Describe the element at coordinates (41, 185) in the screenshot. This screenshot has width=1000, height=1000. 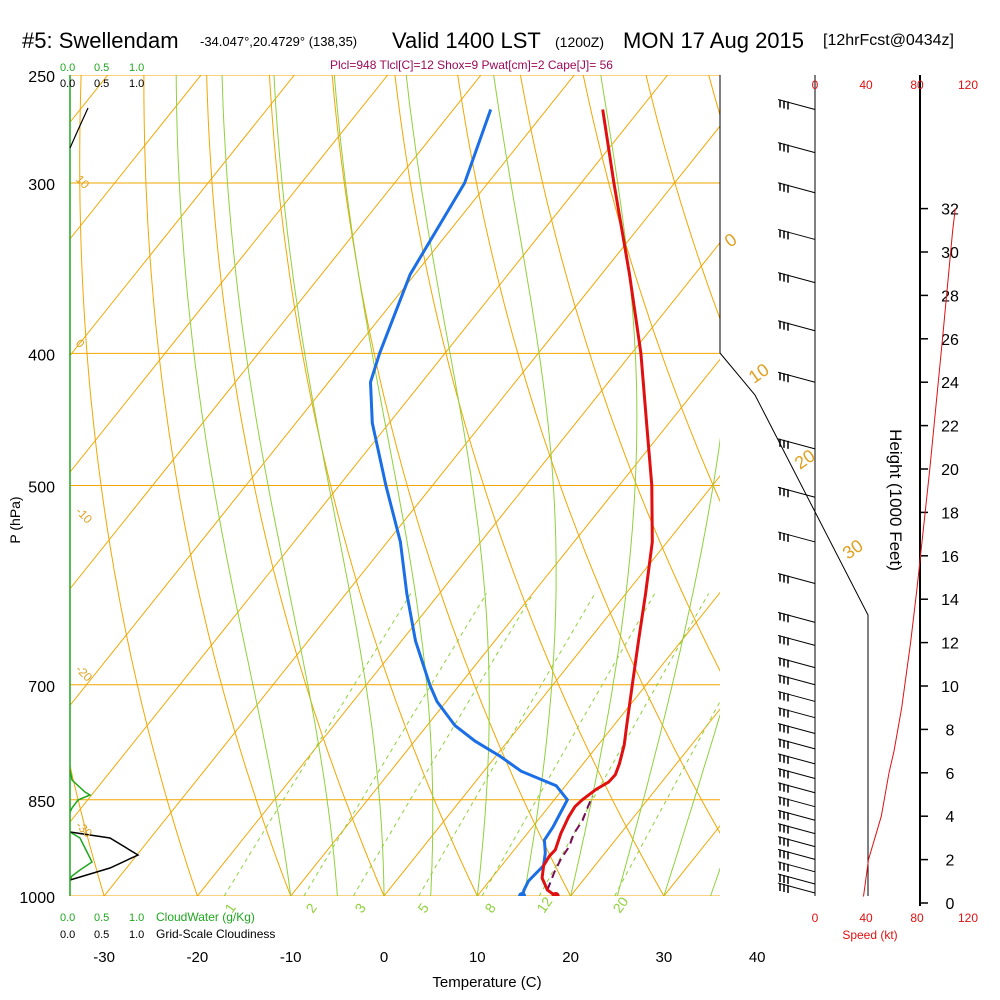
I see `pressure-tick-label: 300` at that location.